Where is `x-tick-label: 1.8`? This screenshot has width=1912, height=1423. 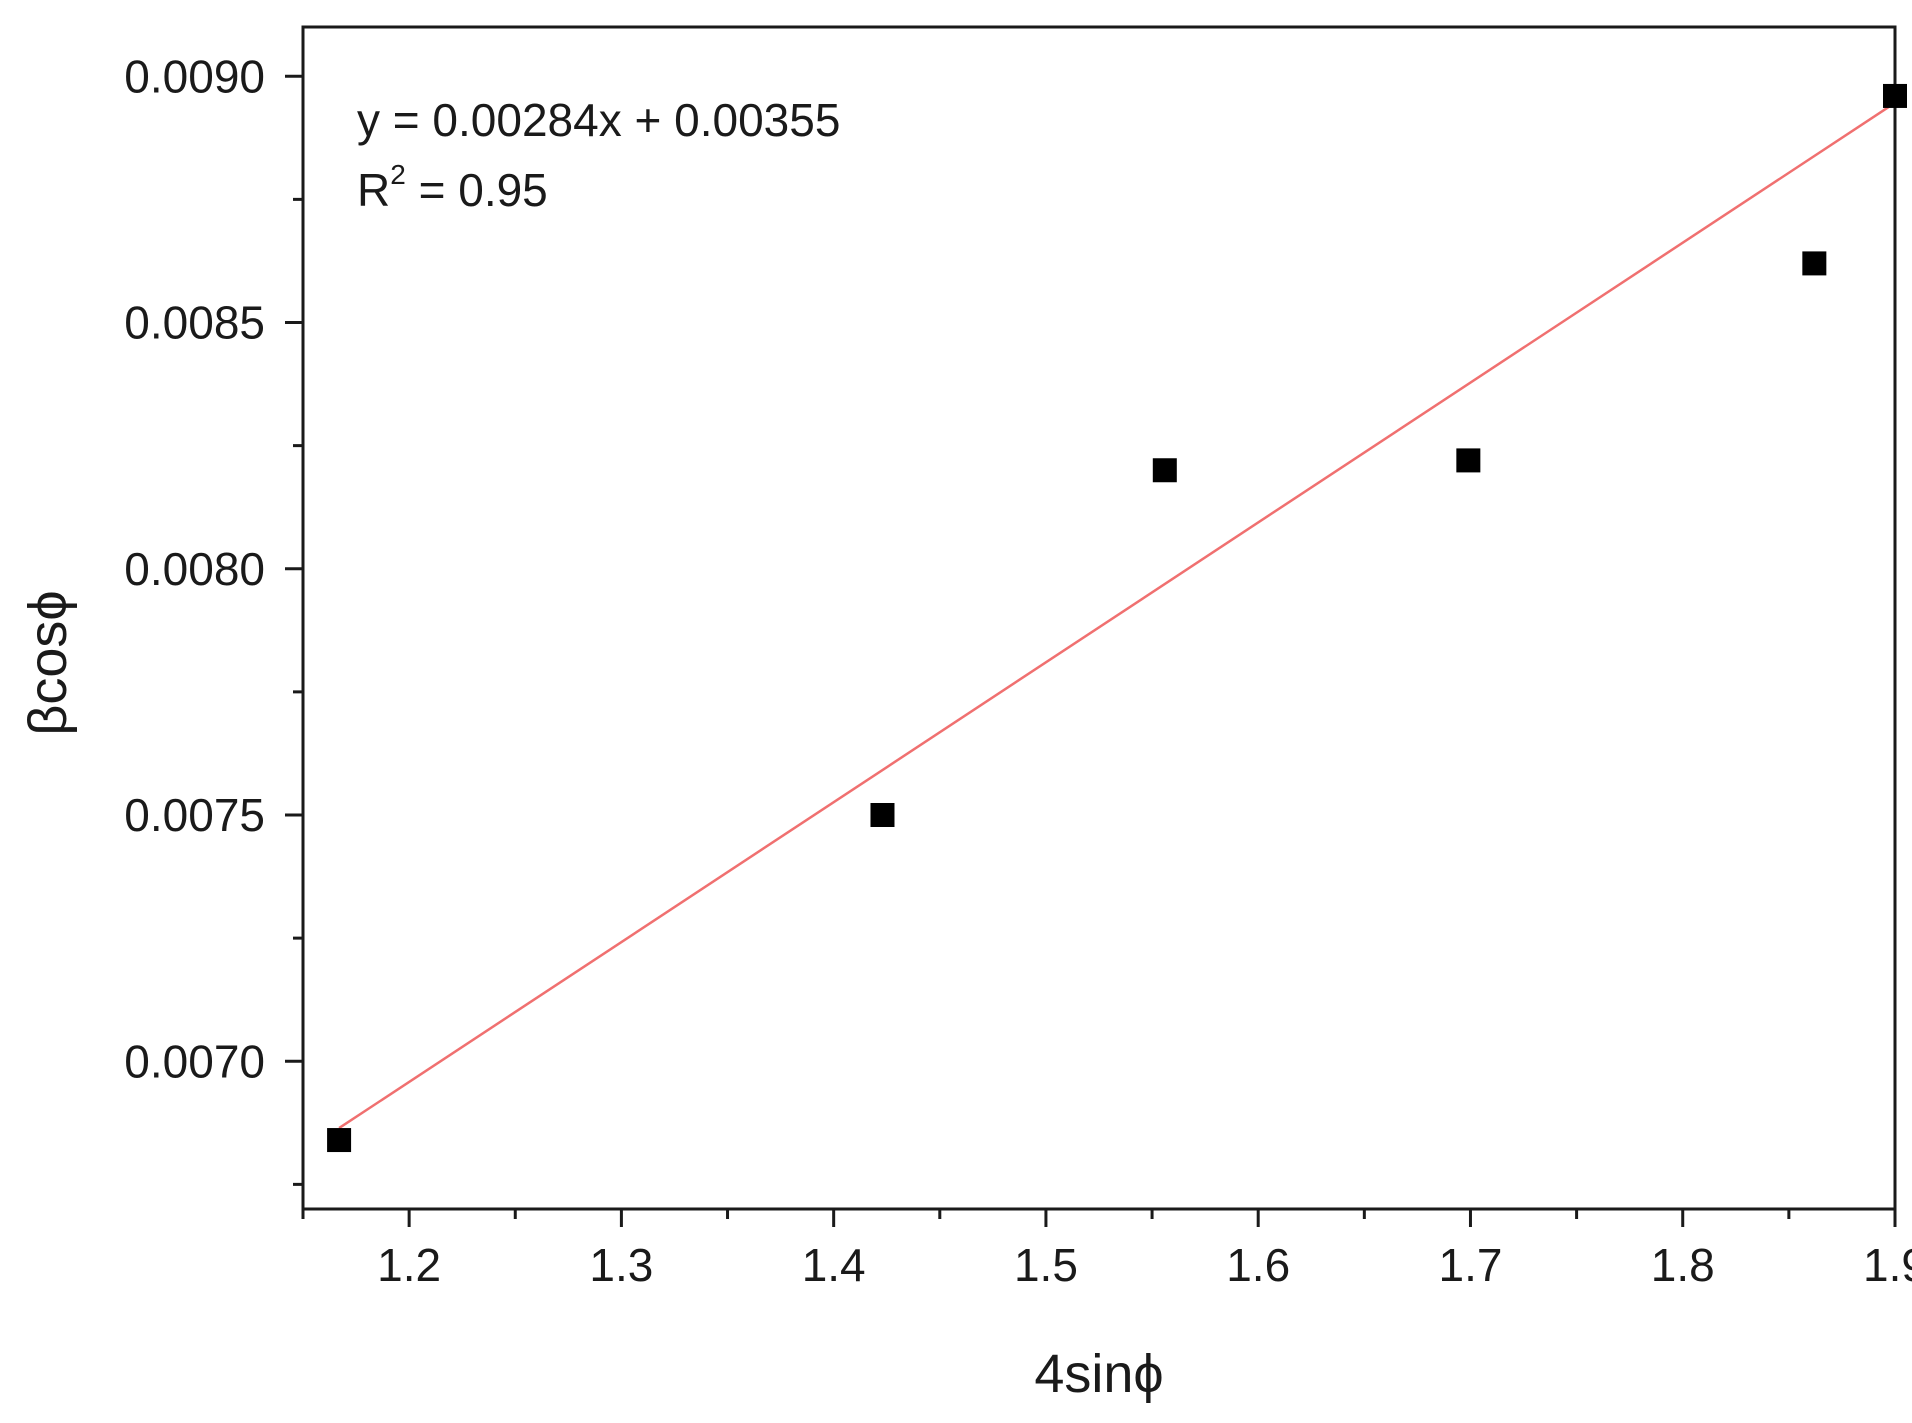
x-tick-label: 1.8 is located at coordinates (1683, 1265).